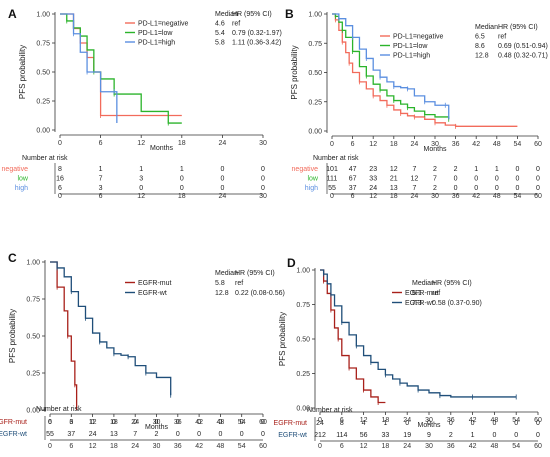 The image size is (550, 457). I want to click on risk-x-tick-label: 6, so click(71, 446).